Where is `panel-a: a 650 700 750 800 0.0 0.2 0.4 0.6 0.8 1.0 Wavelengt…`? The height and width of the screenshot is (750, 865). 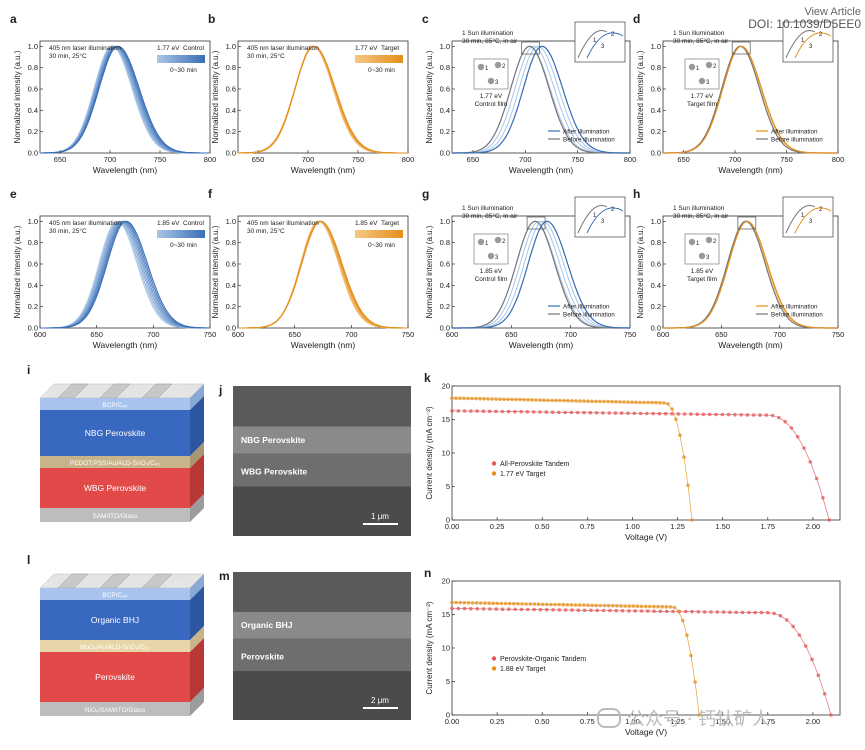
panel-a: a 650 700 750 800 0.0 0.2 0.4 0.6 0.8 1.0 Wavelengt… is located at coordinates (113, 93).